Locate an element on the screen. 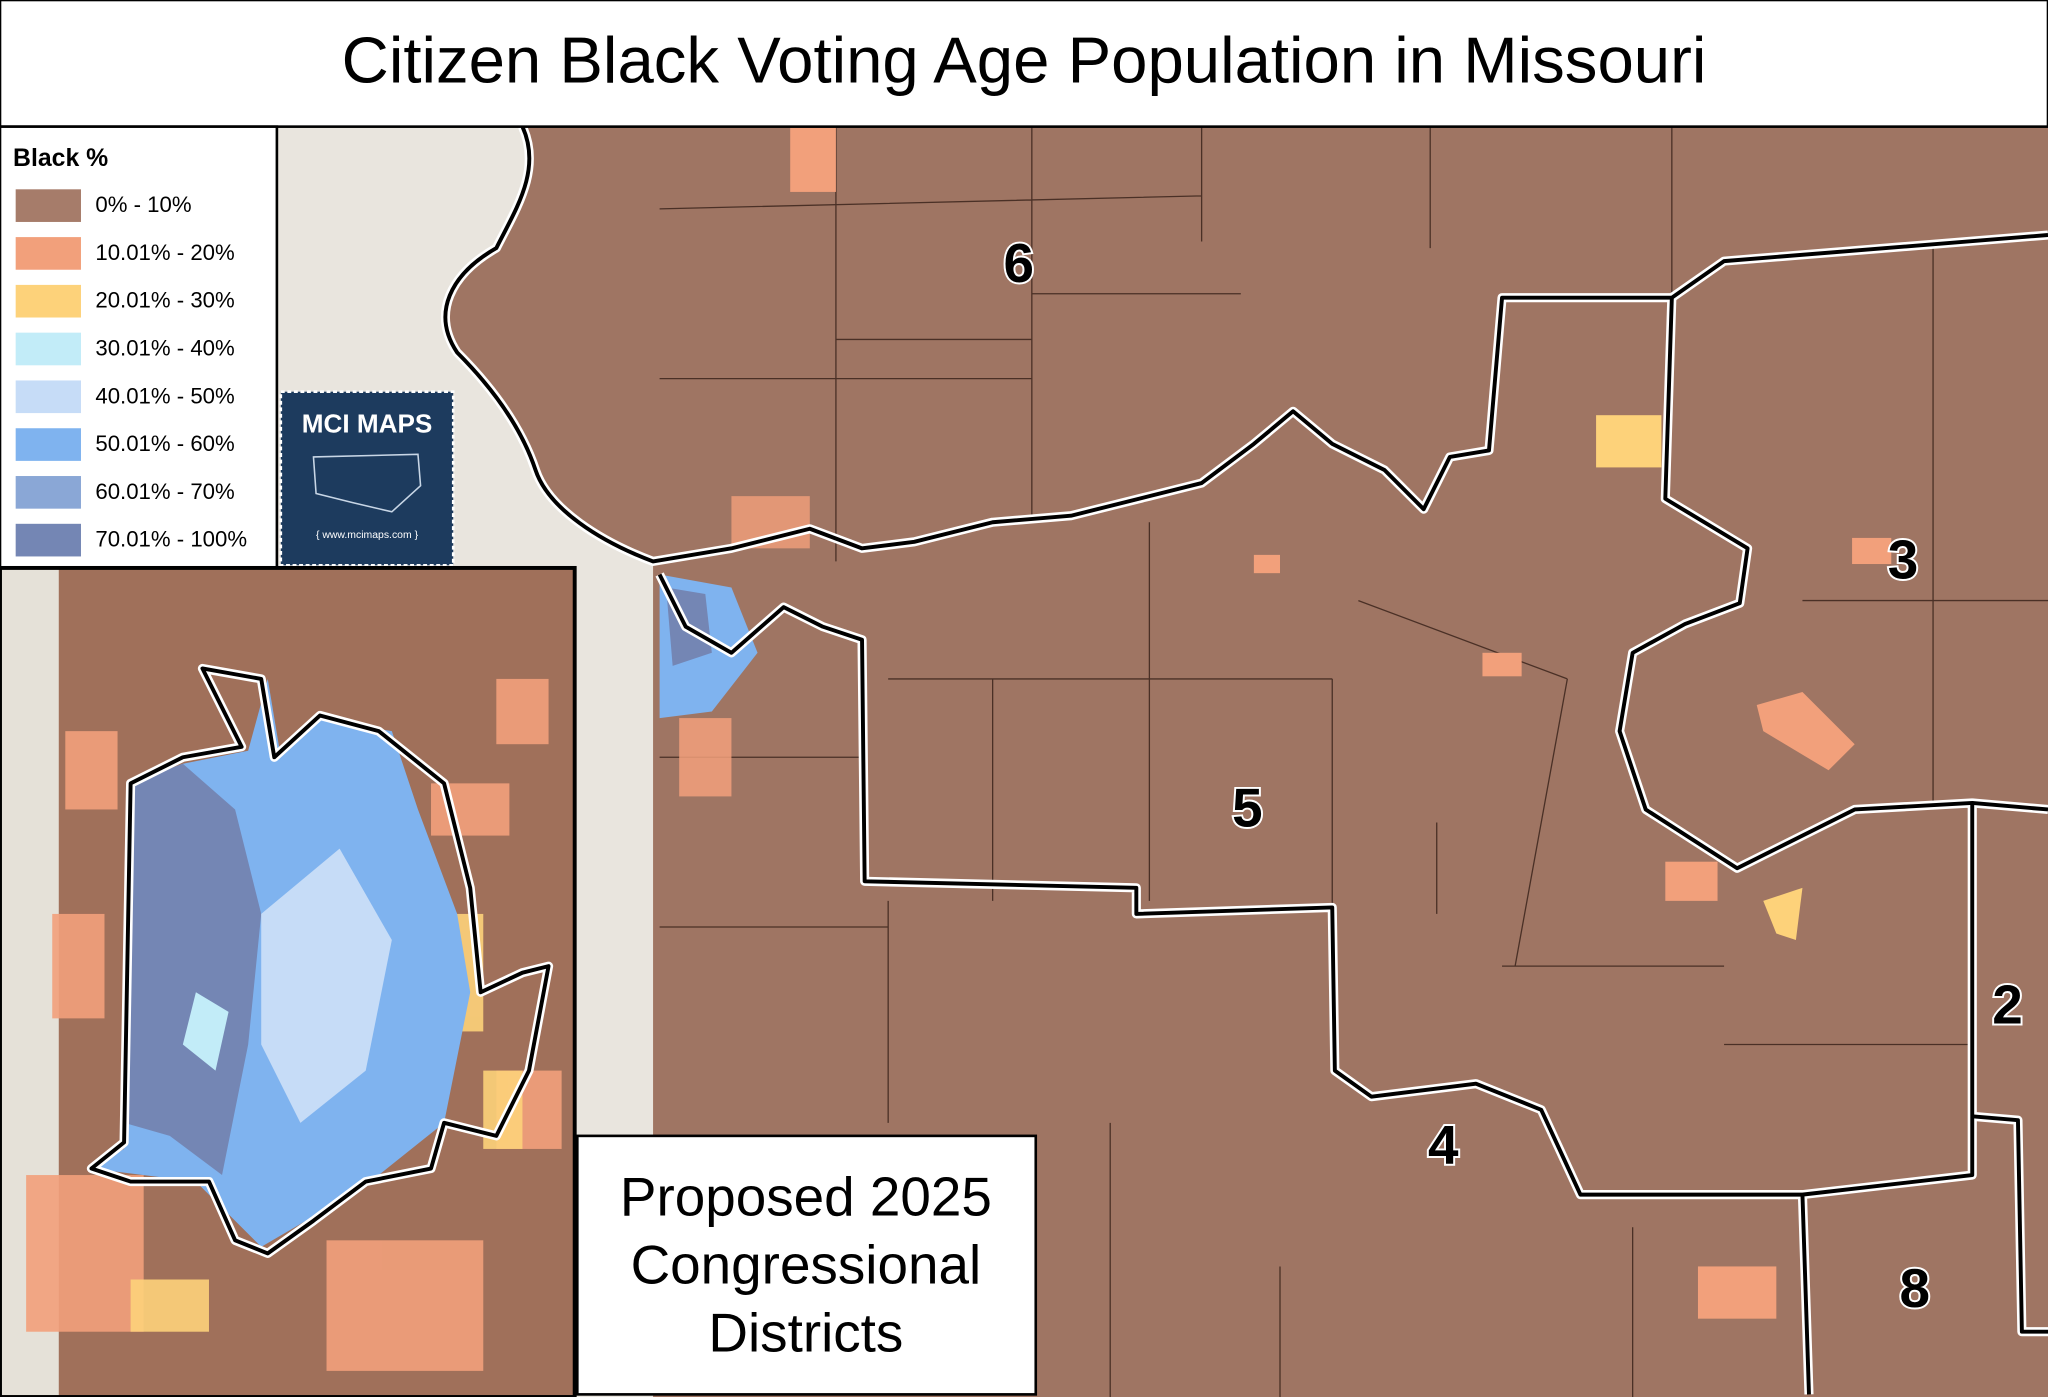 The width and height of the screenshot is (2048, 1397). title-bar is located at coordinates (1024, 64).